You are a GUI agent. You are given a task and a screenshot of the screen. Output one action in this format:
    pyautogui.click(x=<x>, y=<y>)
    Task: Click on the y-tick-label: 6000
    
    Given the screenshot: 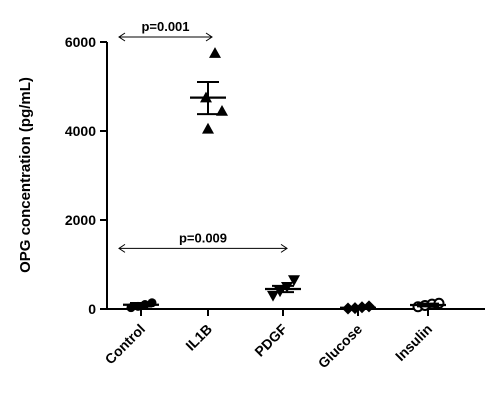 What is the action you would take?
    pyautogui.click(x=80, y=42)
    